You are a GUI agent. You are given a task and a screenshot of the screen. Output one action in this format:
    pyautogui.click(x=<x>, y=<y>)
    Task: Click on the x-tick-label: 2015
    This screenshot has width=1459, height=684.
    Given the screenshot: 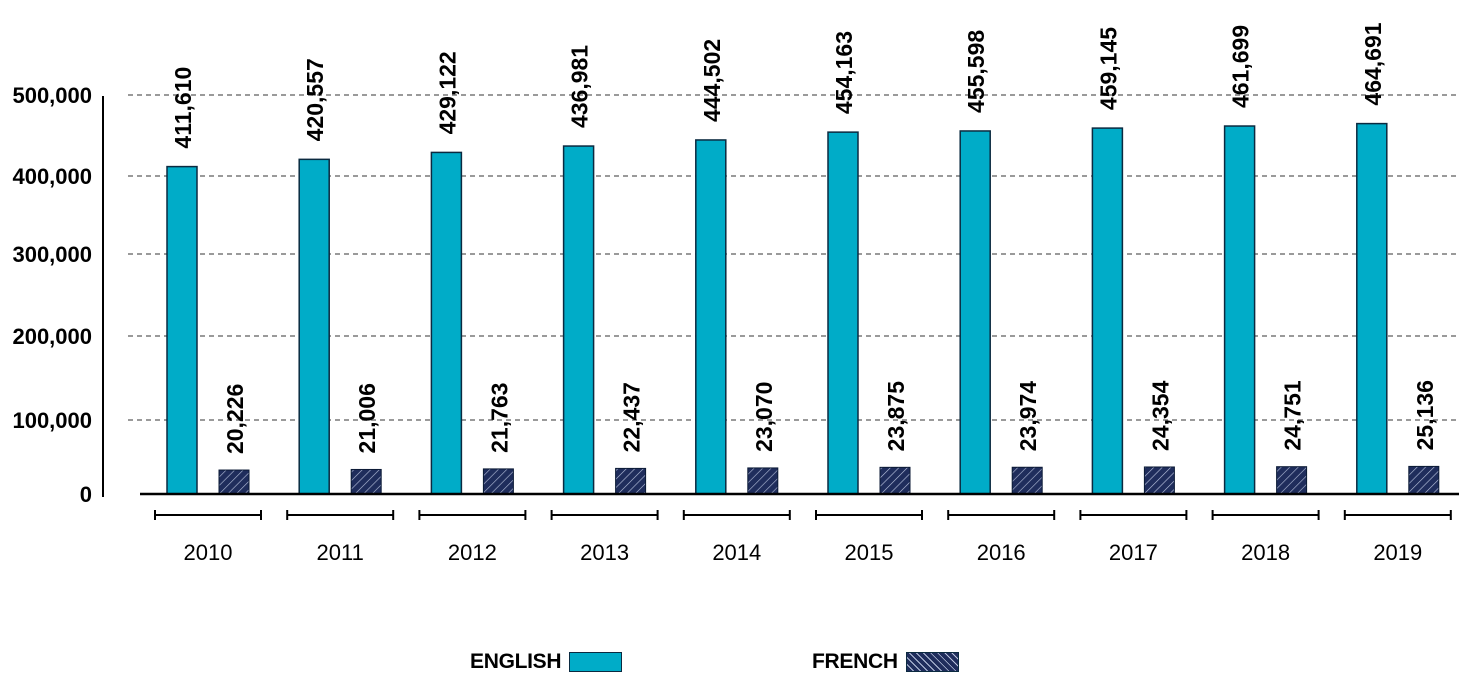 What is the action you would take?
    pyautogui.click(x=869, y=552)
    